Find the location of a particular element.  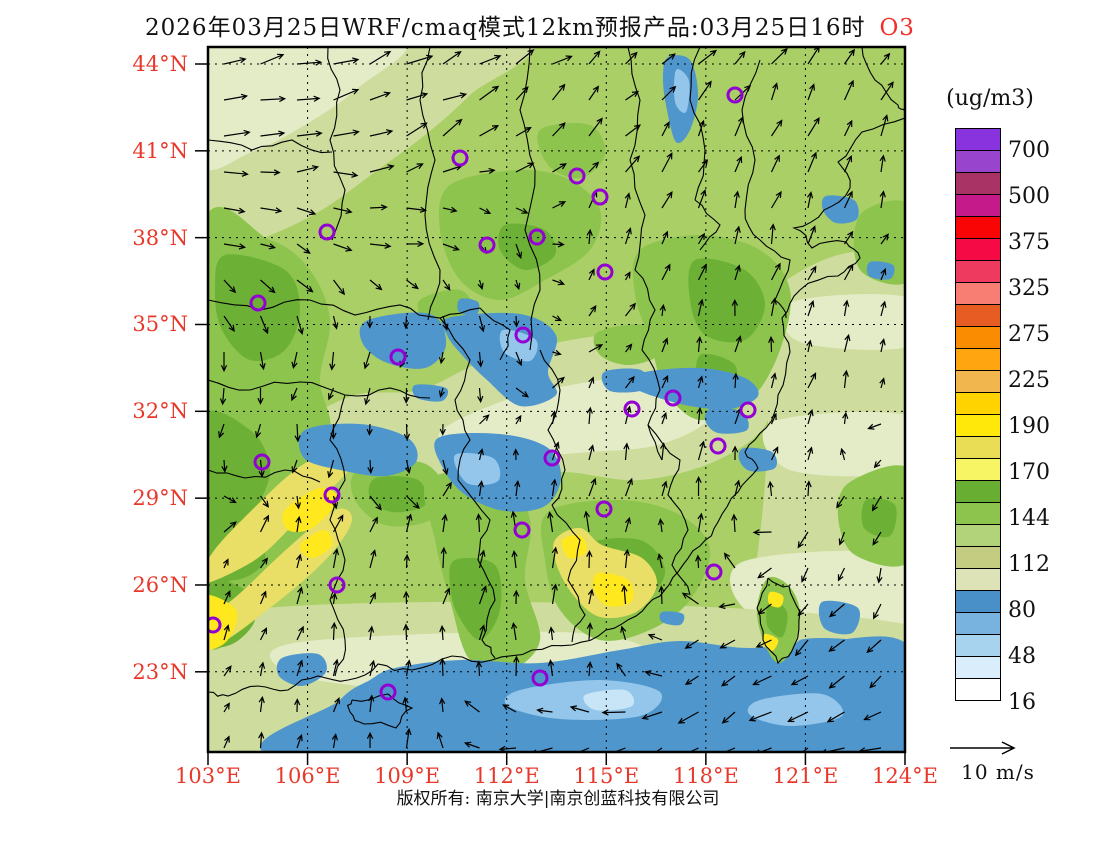

lat-label: 44°N is located at coordinates (160, 64).